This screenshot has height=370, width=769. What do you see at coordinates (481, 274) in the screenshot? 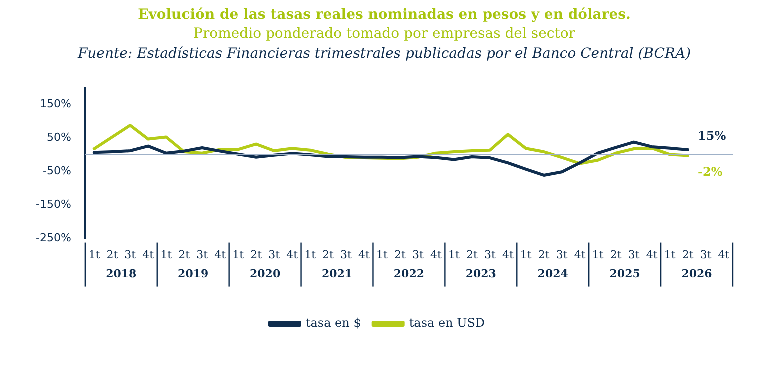
I see `text: 2023` at bounding box center [481, 274].